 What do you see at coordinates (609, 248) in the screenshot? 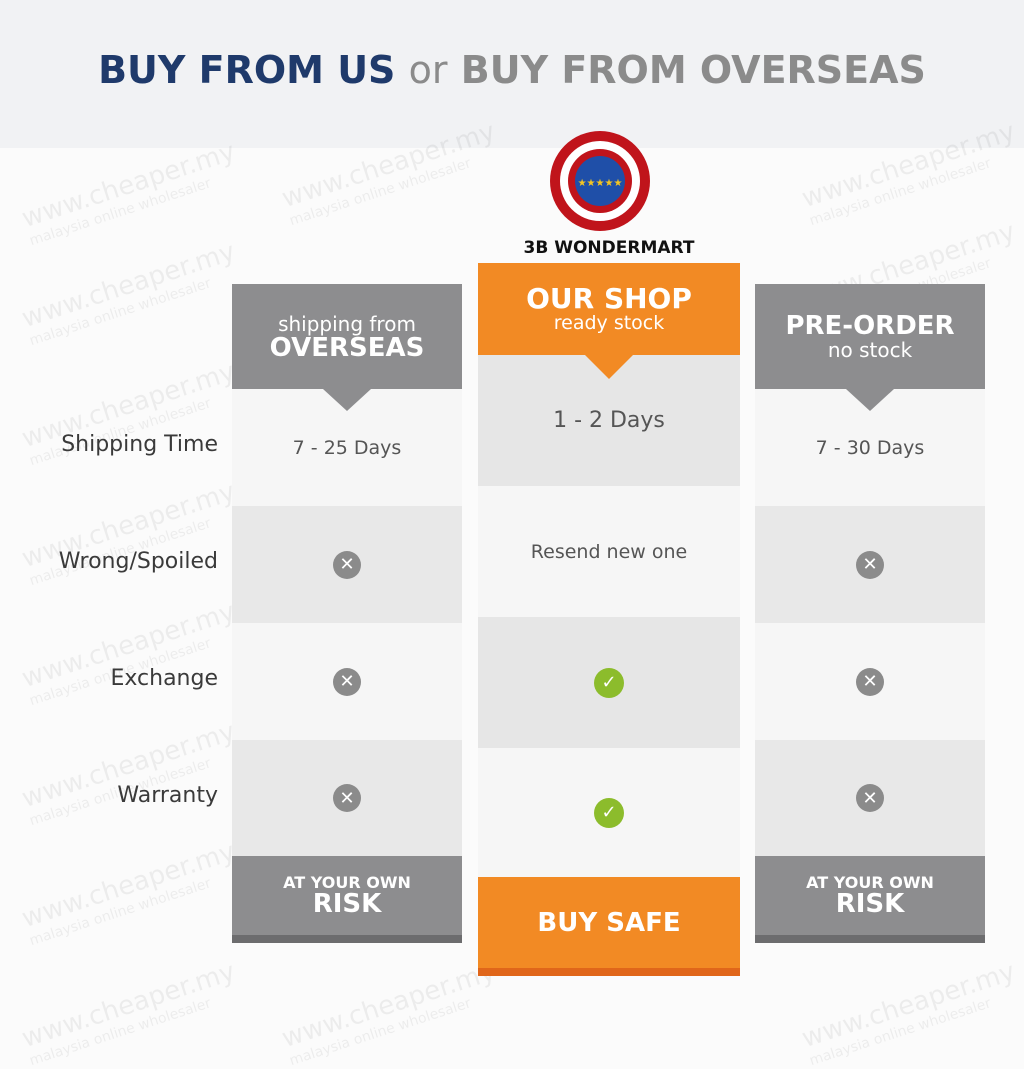
I see `logo-name: 3B WONDERMART` at bounding box center [609, 248].